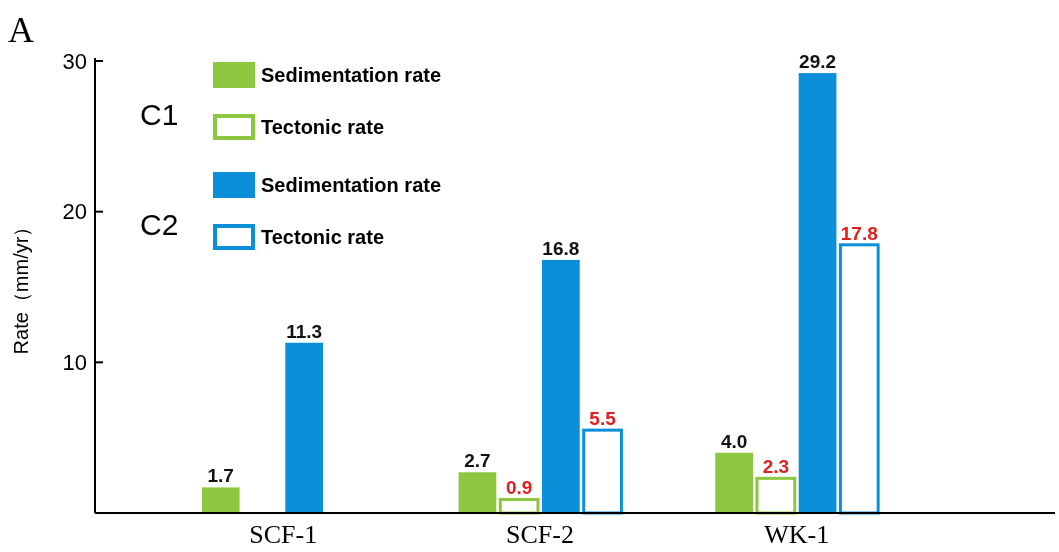  What do you see at coordinates (477, 461) in the screenshot?
I see `data-label: 2.7` at bounding box center [477, 461].